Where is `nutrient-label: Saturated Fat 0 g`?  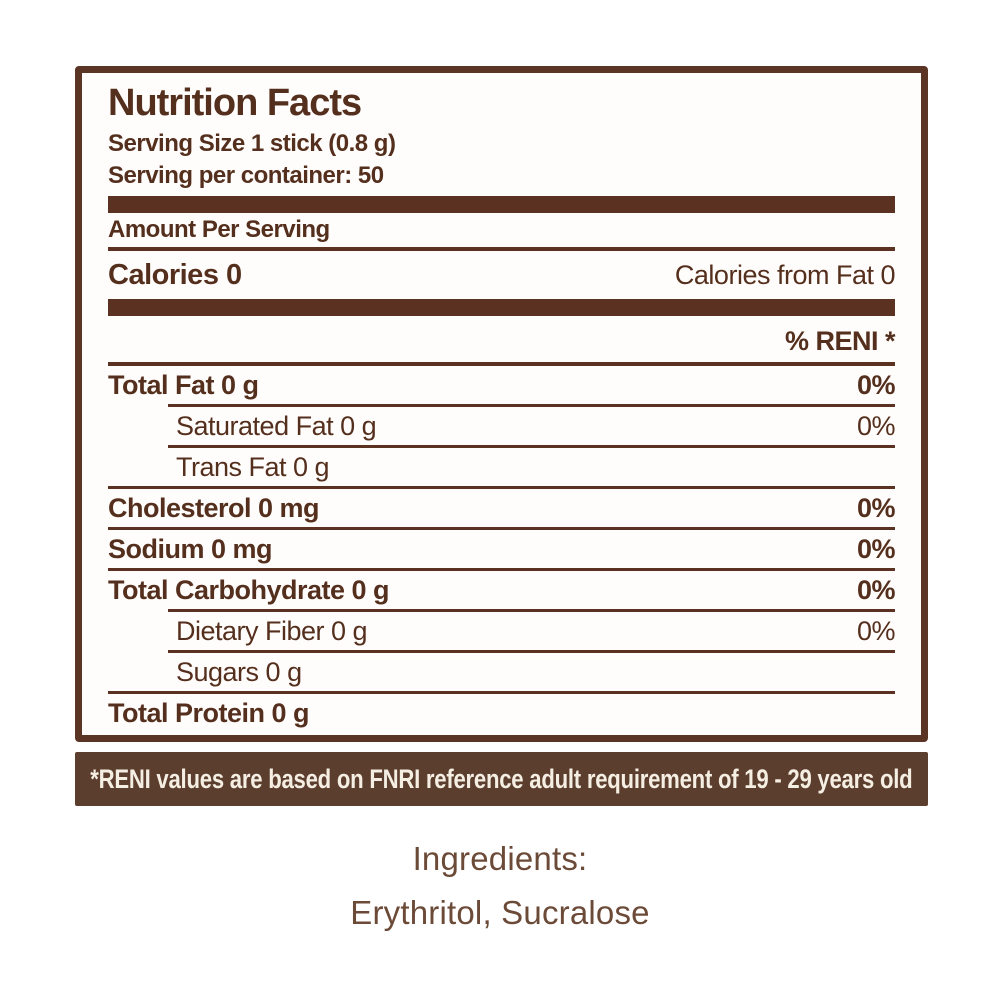 nutrient-label: Saturated Fat 0 g is located at coordinates (276, 425).